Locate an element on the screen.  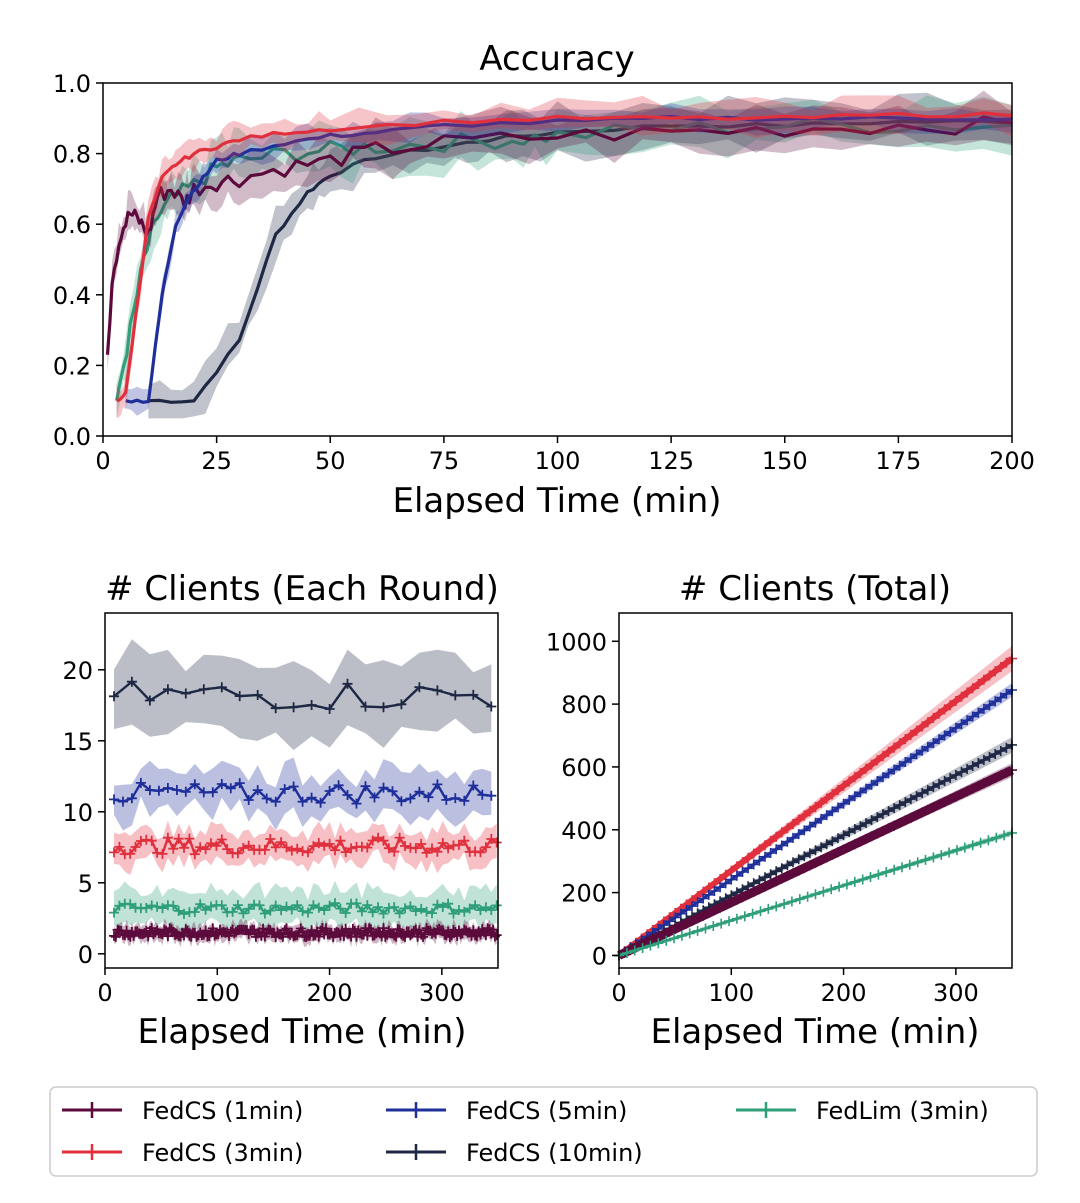
each-round-ytick-label: 5 is located at coordinates (85, 884).